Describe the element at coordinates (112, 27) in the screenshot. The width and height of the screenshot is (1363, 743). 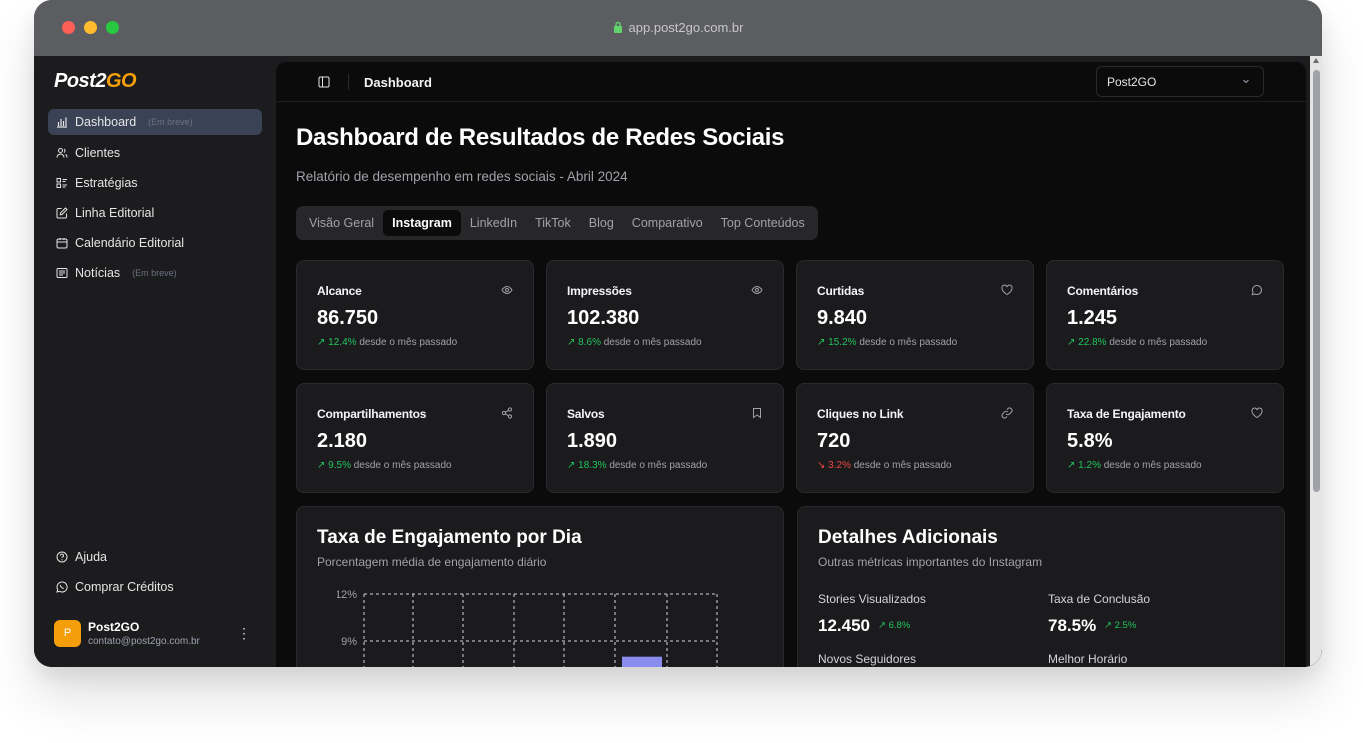
I see `maximize-window-button` at that location.